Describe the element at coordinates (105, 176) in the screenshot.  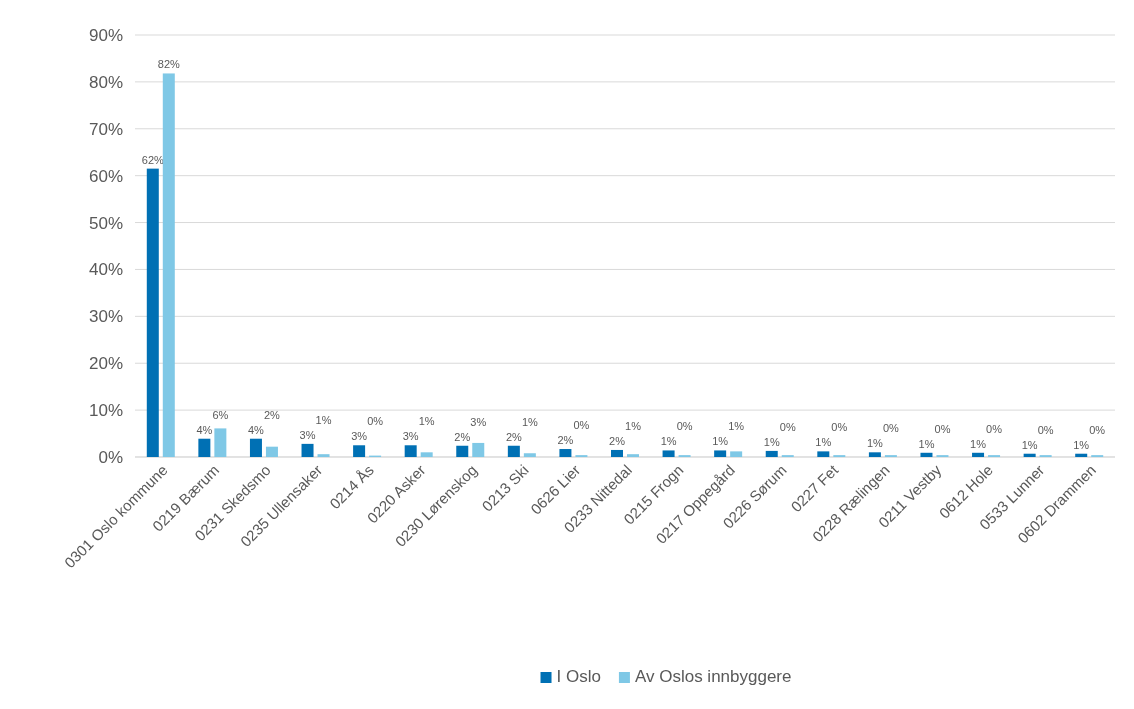
I see `y-tick-label: 60%` at that location.